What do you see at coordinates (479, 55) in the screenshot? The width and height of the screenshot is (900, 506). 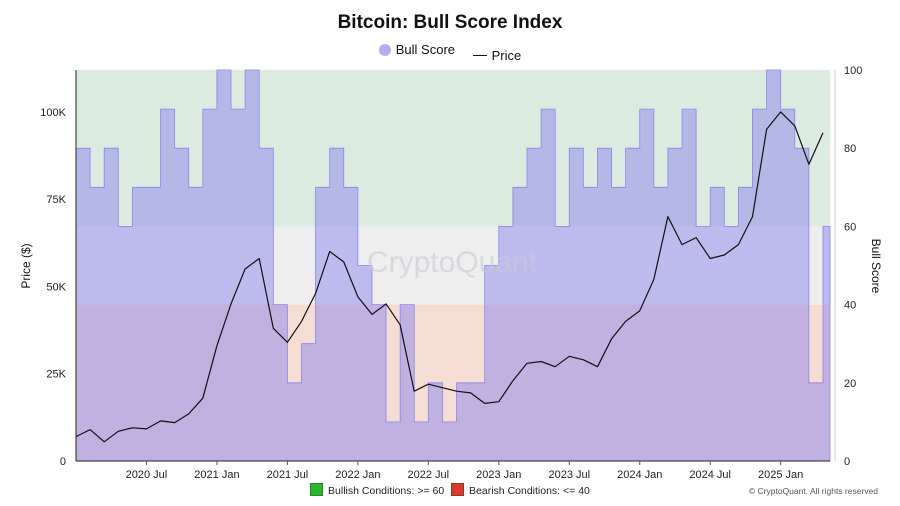 I see `legend-swatch-price` at bounding box center [479, 55].